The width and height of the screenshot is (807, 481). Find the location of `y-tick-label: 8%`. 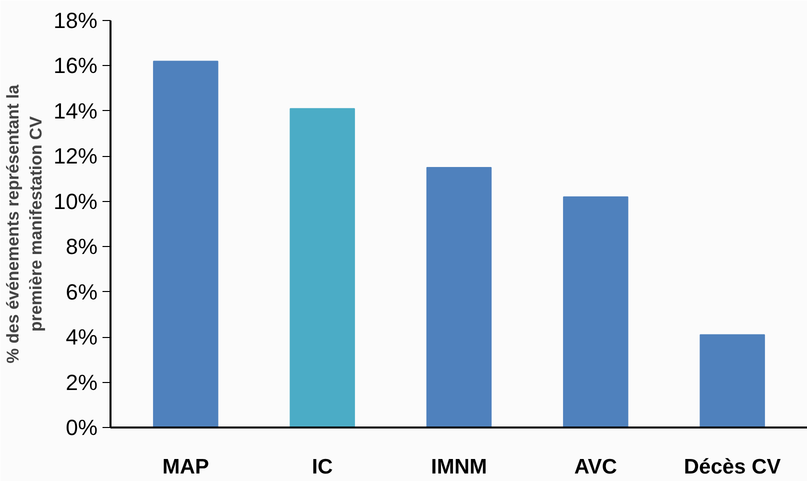

y-tick-label: 8% is located at coordinates (82, 247).